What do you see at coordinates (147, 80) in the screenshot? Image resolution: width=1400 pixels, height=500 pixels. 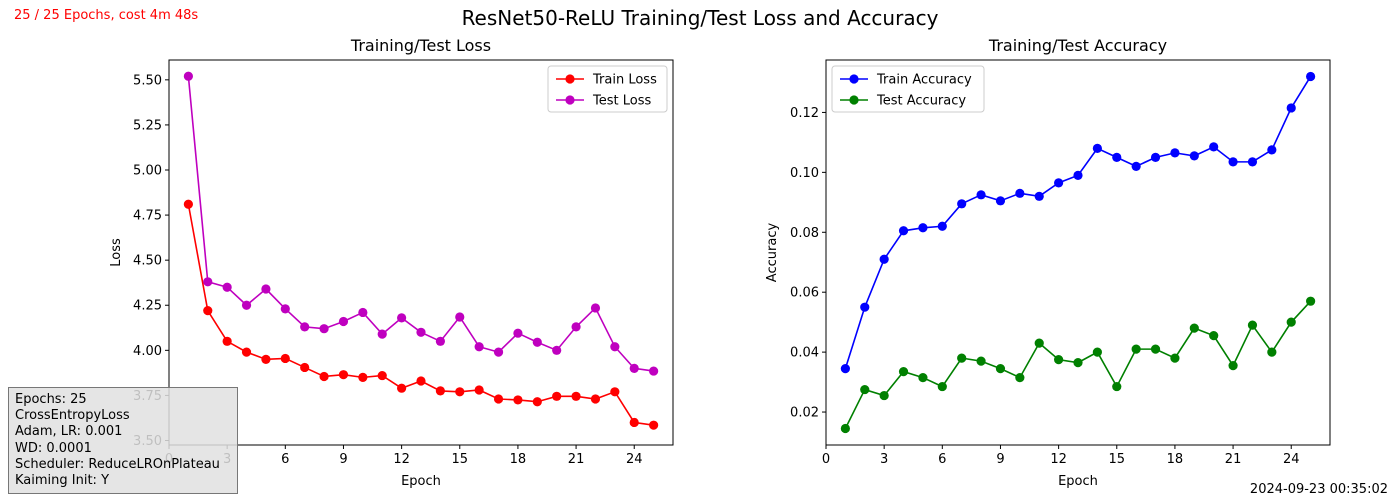 I see `y-tick-label: 5.50` at bounding box center [147, 80].